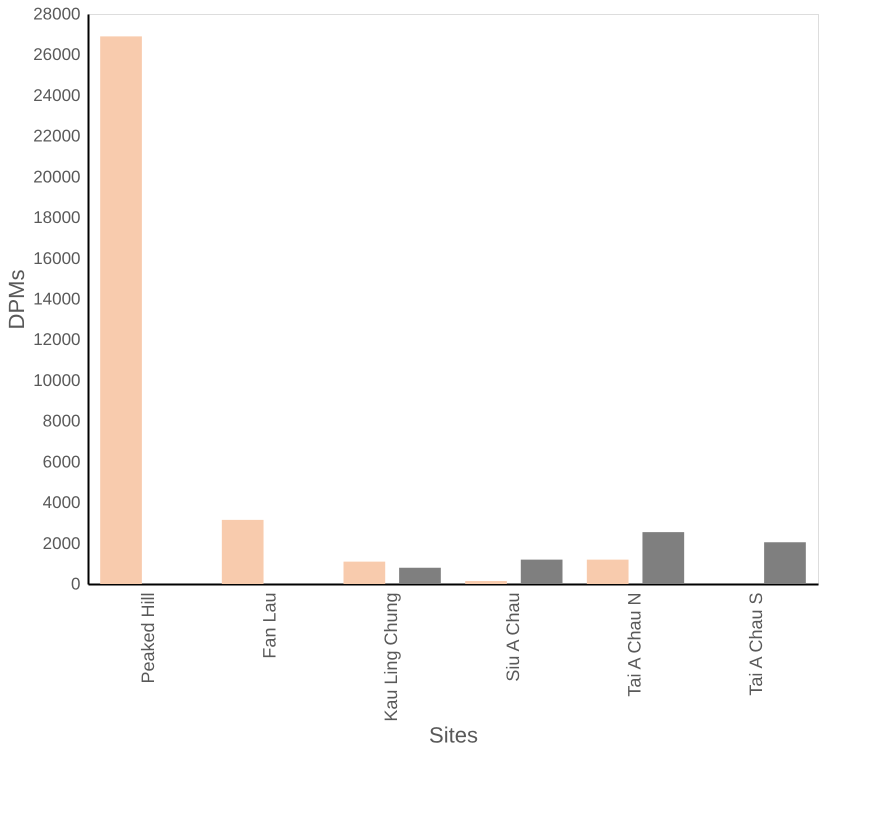 This screenshot has width=889, height=814. I want to click on x-tick-label: Siu A Chau, so click(512, 637).